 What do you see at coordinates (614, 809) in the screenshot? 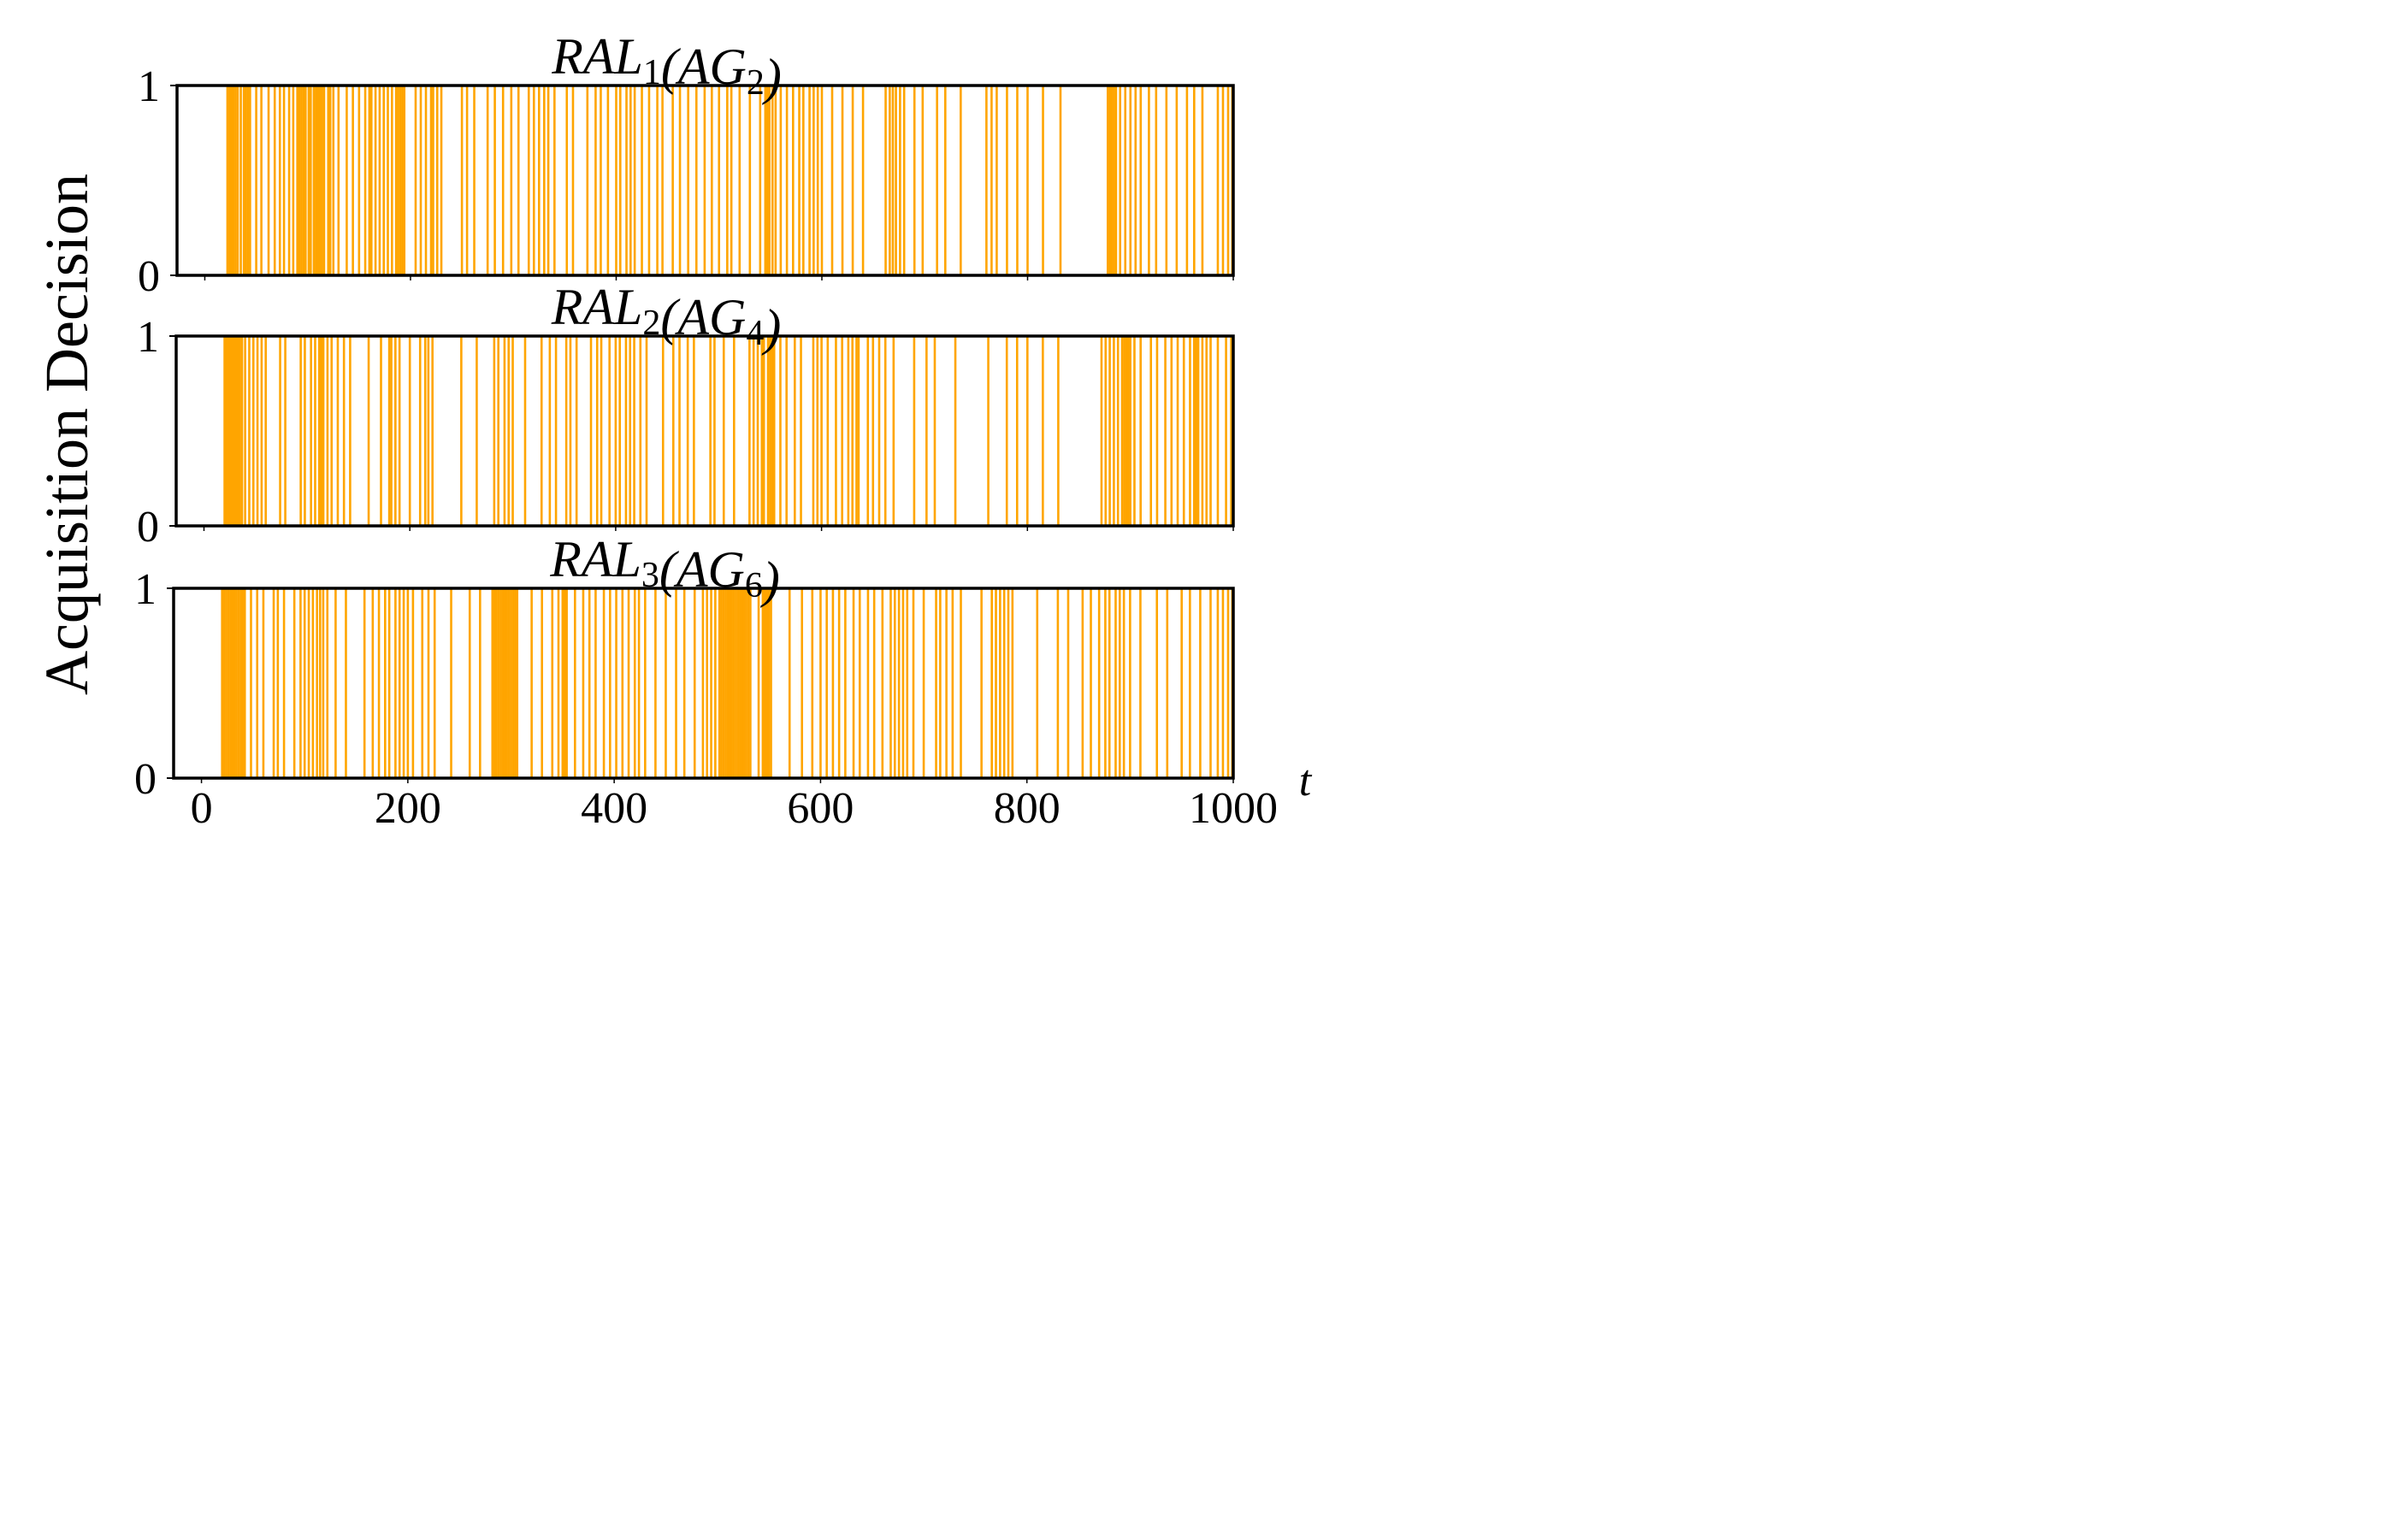
I see `x-tick-label: 400` at bounding box center [614, 809].